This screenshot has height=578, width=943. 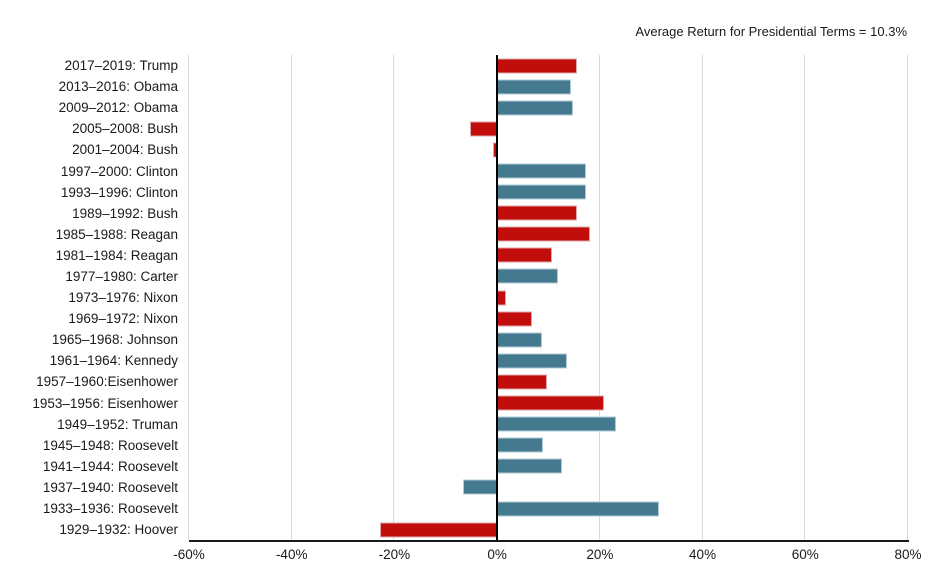 What do you see at coordinates (551, 403) in the screenshot?
I see `bar-1953-1956-` at bounding box center [551, 403].